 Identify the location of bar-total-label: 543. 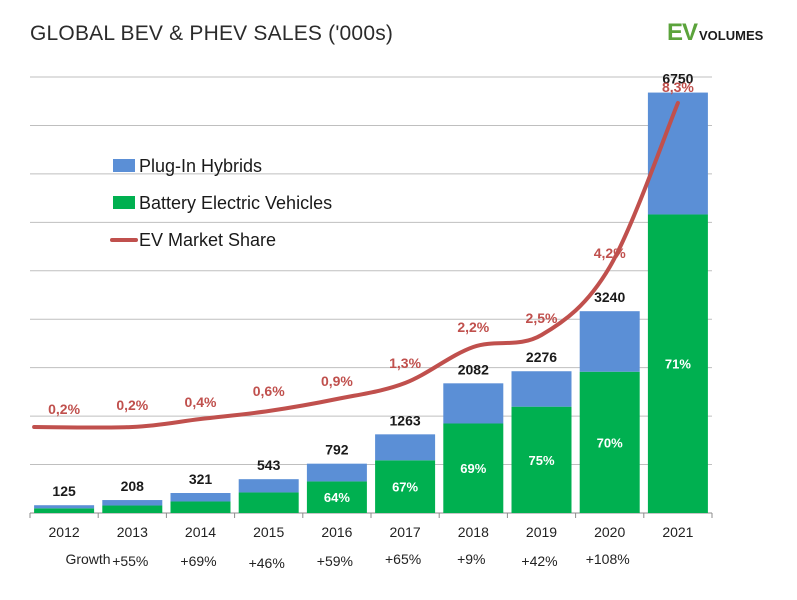
(269, 465).